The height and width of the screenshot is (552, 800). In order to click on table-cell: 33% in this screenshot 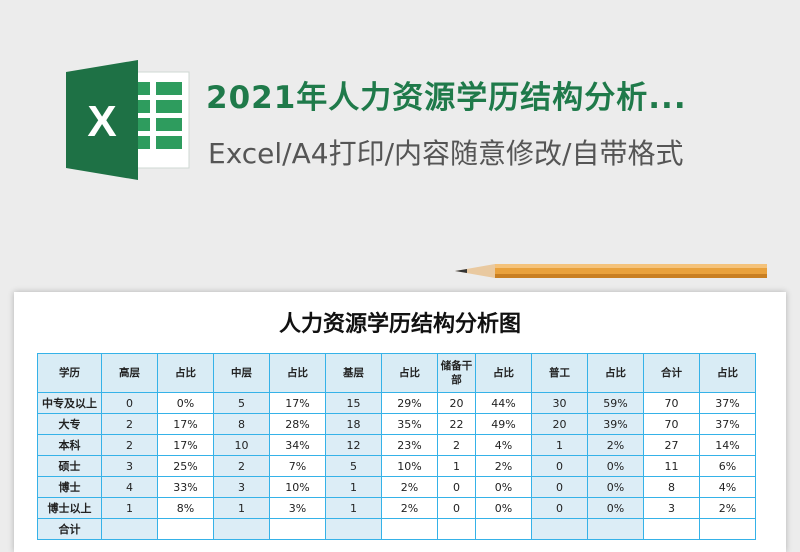, I will do `click(185, 487)`.